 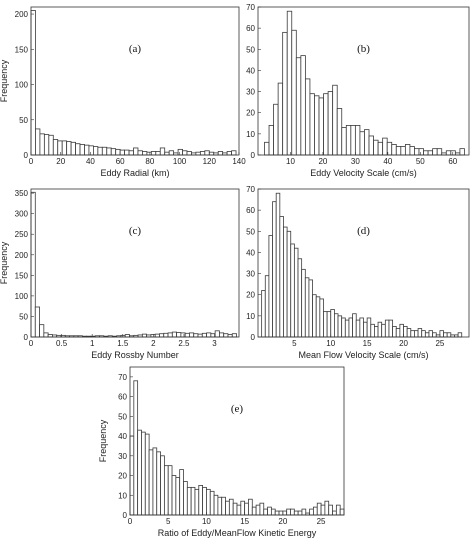 What do you see at coordinates (153, 343) in the screenshot?
I see `x-tick-label-c: 2` at bounding box center [153, 343].